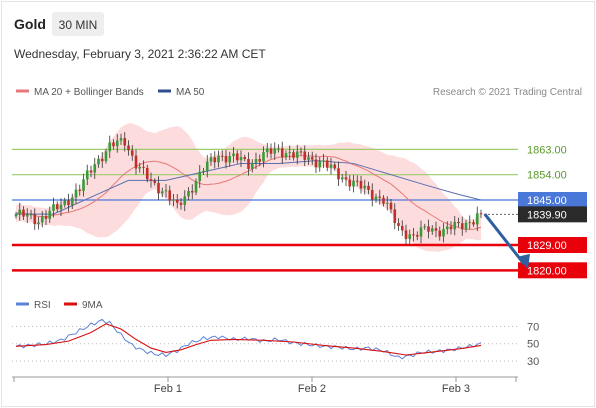 The height and width of the screenshot is (408, 596). Describe the element at coordinates (168, 389) in the screenshot. I see `x-tick-label: Feb 1` at that location.